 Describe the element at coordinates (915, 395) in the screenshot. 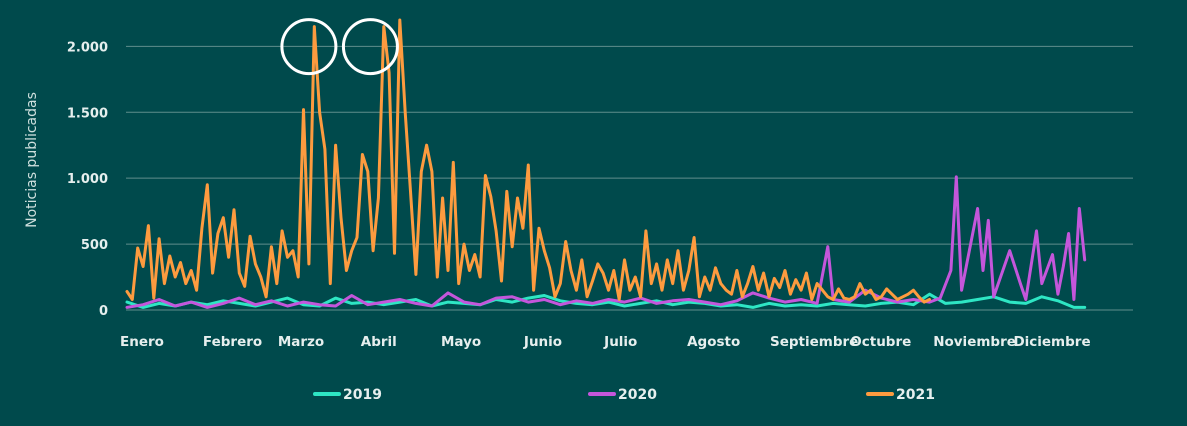

I see `legend-label-2021: 2021` at that location.